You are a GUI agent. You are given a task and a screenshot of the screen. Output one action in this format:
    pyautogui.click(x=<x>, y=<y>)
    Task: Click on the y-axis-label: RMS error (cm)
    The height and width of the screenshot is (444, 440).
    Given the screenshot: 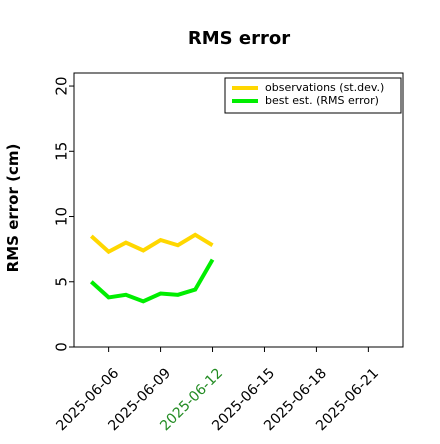 What is the action you would take?
    pyautogui.click(x=13, y=208)
    